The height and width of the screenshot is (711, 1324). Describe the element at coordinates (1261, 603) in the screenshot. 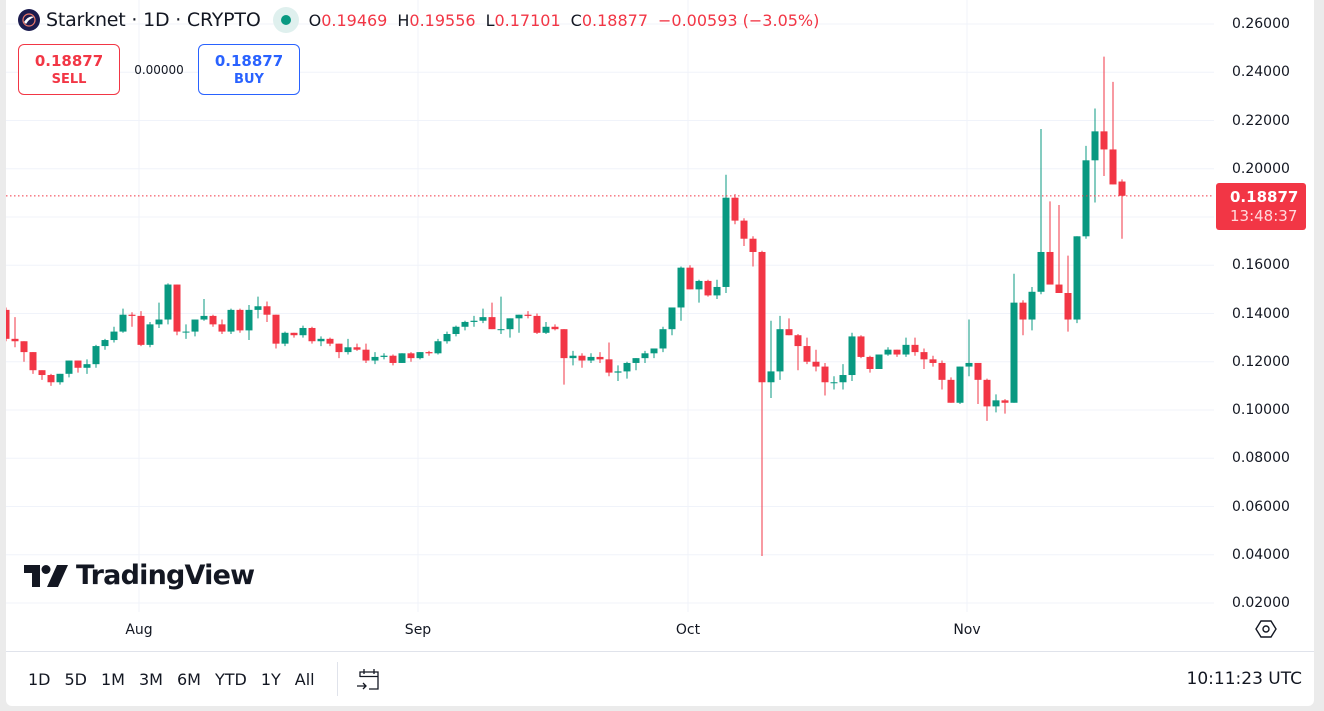

I see `price-tick: 0.02000` at that location.